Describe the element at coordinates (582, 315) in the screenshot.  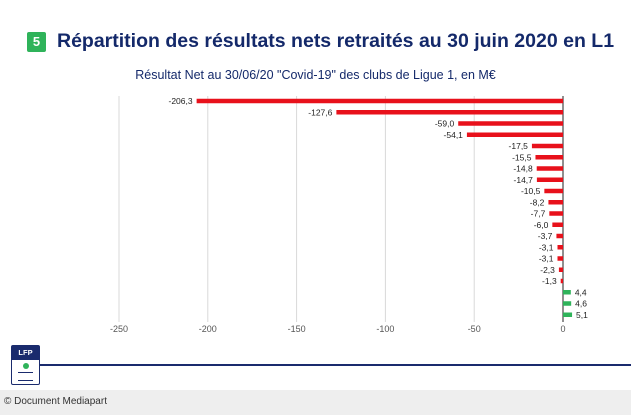
I see `bar-value-label: 5,1` at that location.